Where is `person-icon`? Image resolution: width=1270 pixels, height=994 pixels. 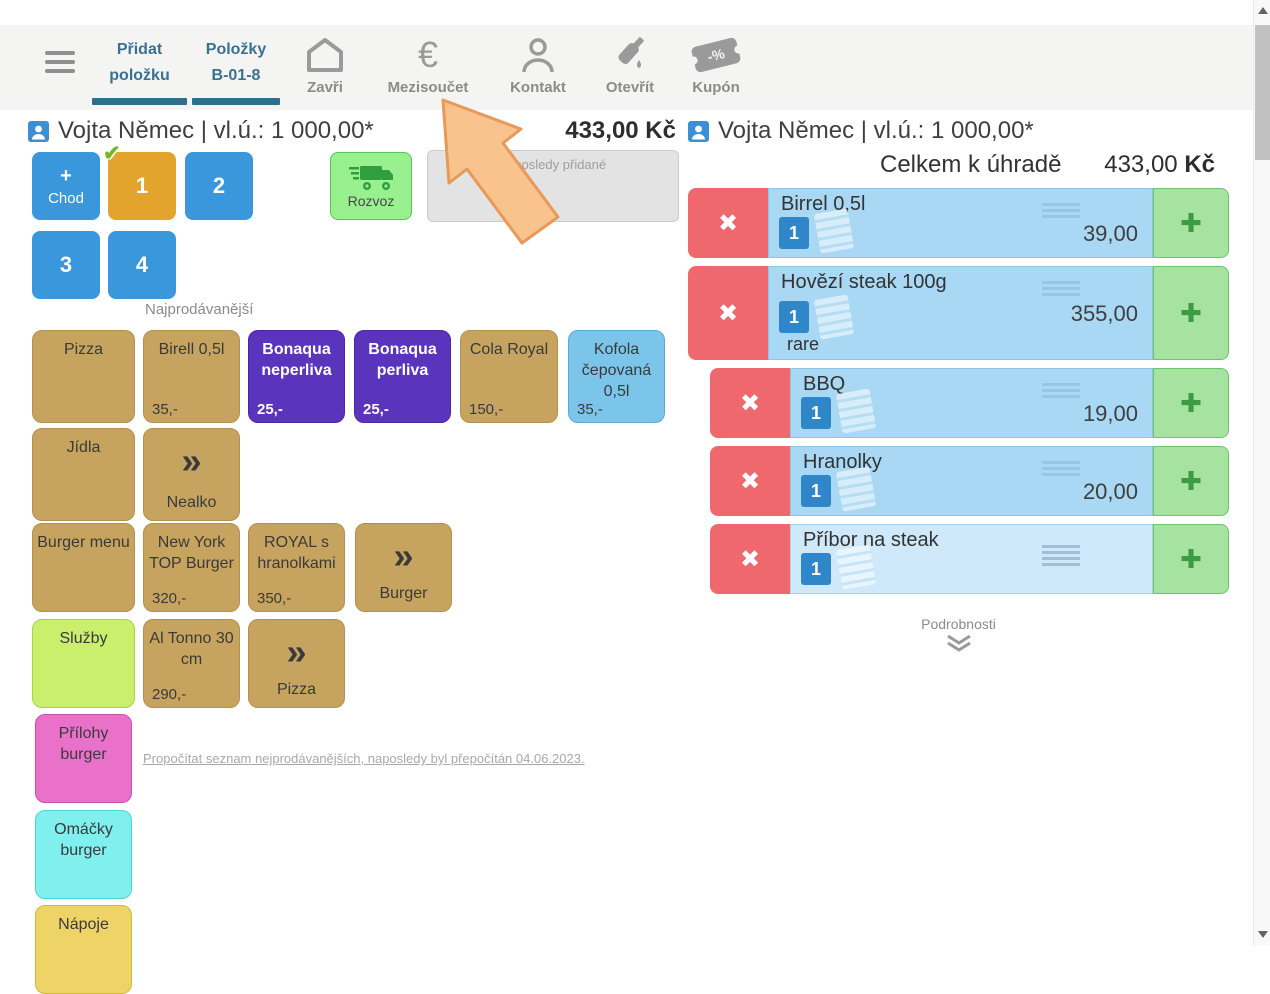 person-icon is located at coordinates (538, 55).